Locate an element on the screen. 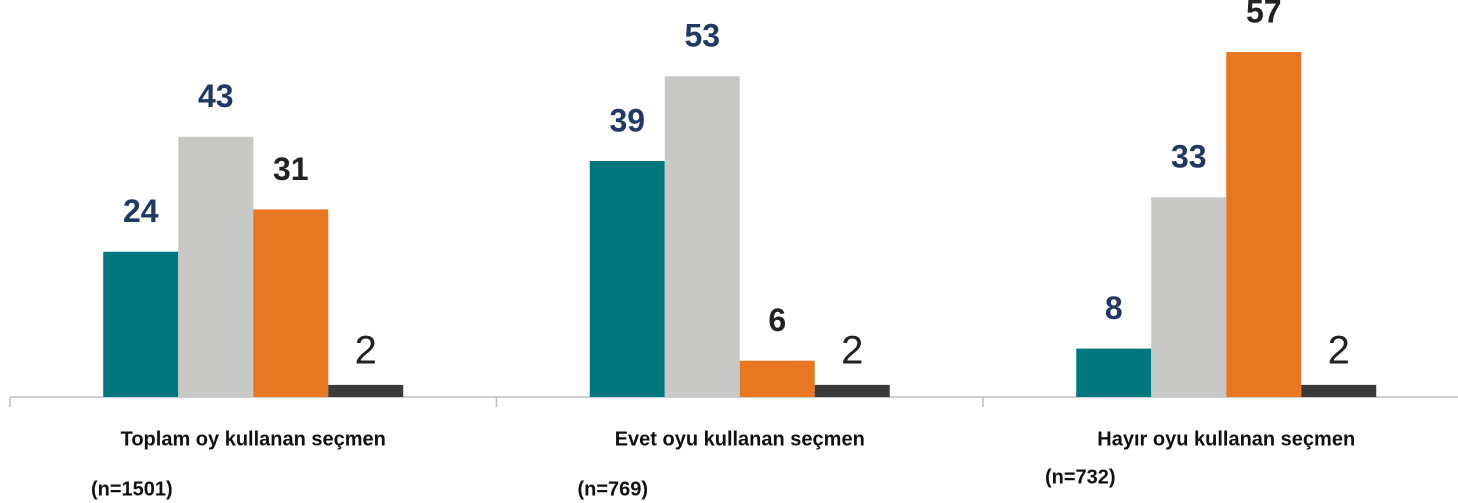 Image resolution: width=1458 pixels, height=503 pixels. sample-size-label: (n=769) is located at coordinates (613, 489).